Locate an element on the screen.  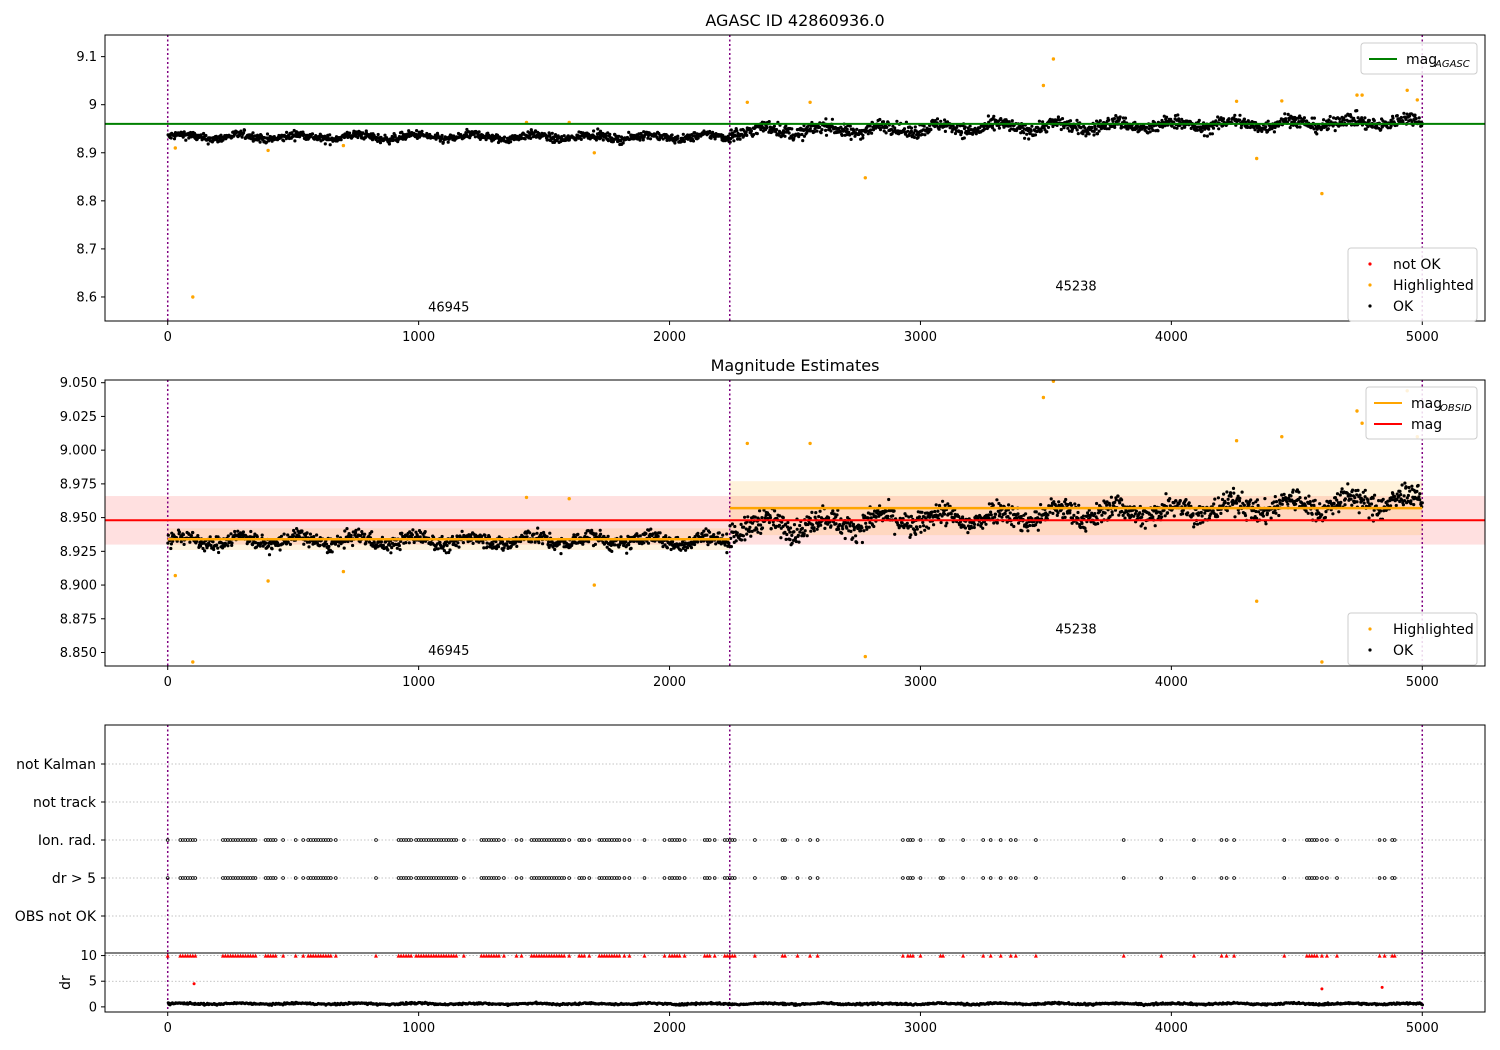
y-tick-label: 8.9 is located at coordinates (86, 153).